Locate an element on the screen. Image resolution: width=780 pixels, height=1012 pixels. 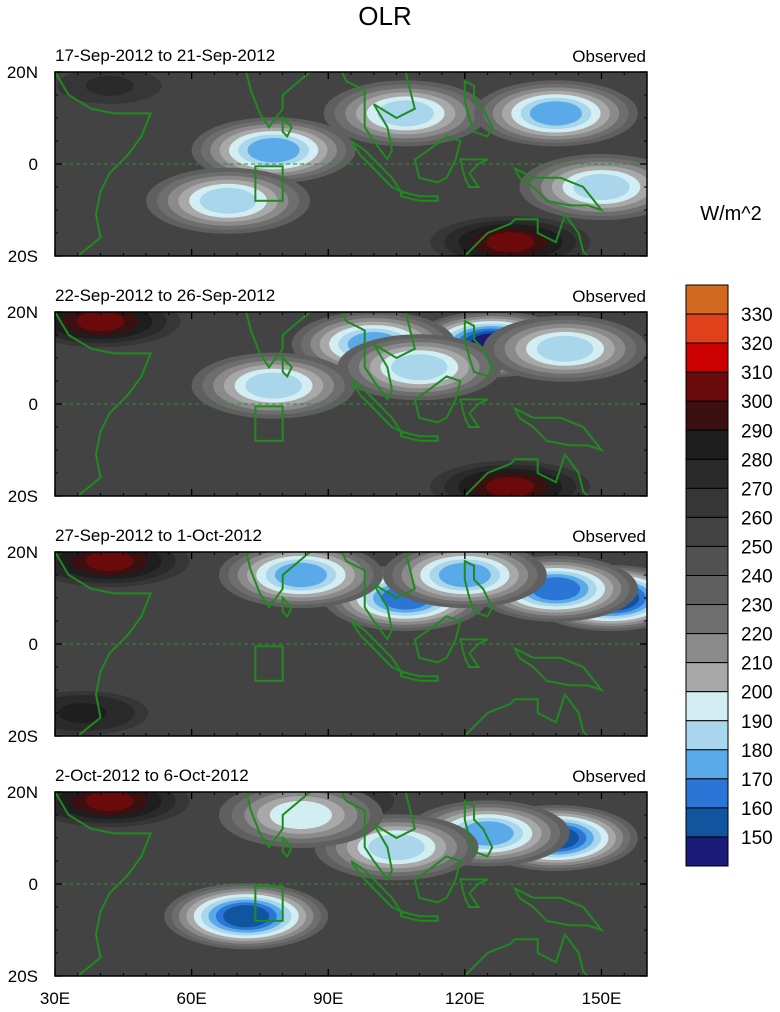
x-axis: 30E 60E 90E 120E 150E is located at coordinates (330, 998).